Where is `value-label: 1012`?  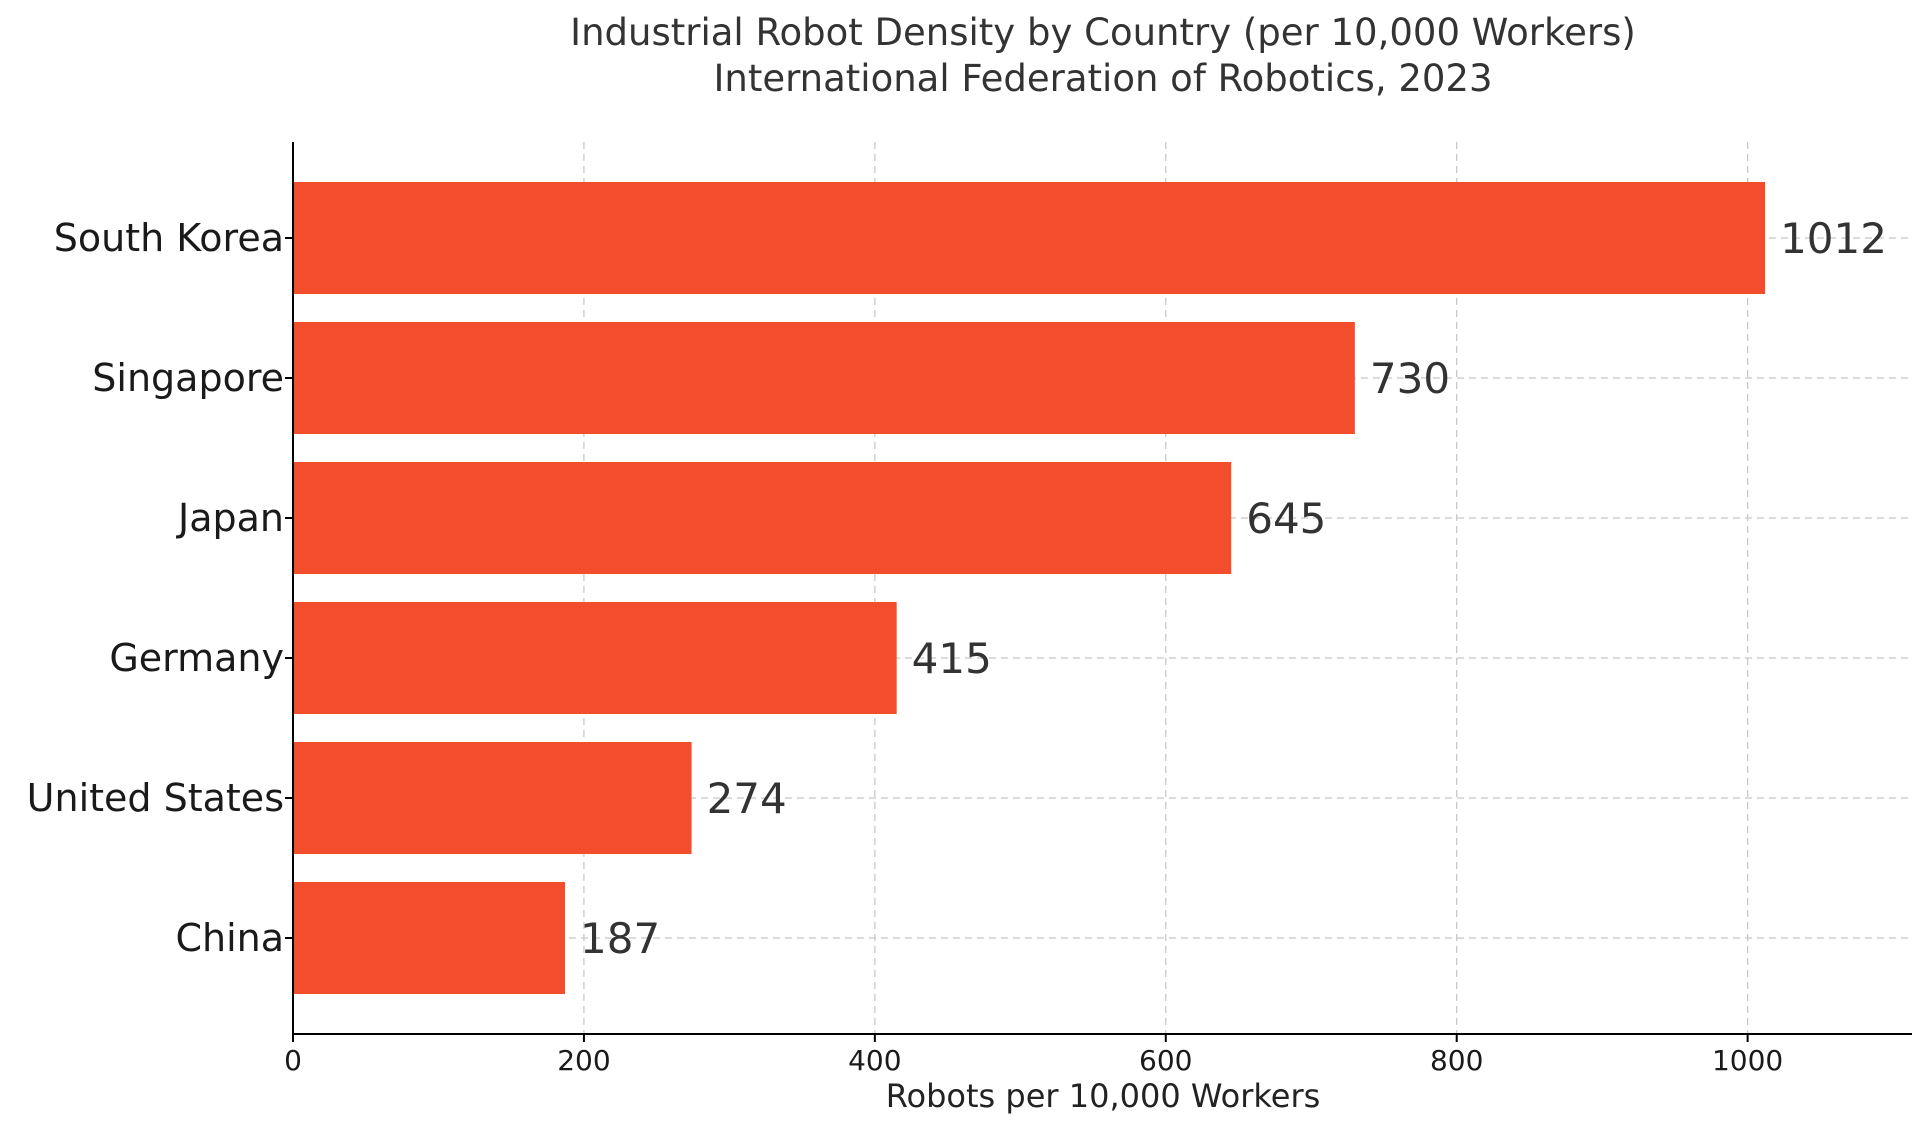
value-label: 1012 is located at coordinates (1833, 238).